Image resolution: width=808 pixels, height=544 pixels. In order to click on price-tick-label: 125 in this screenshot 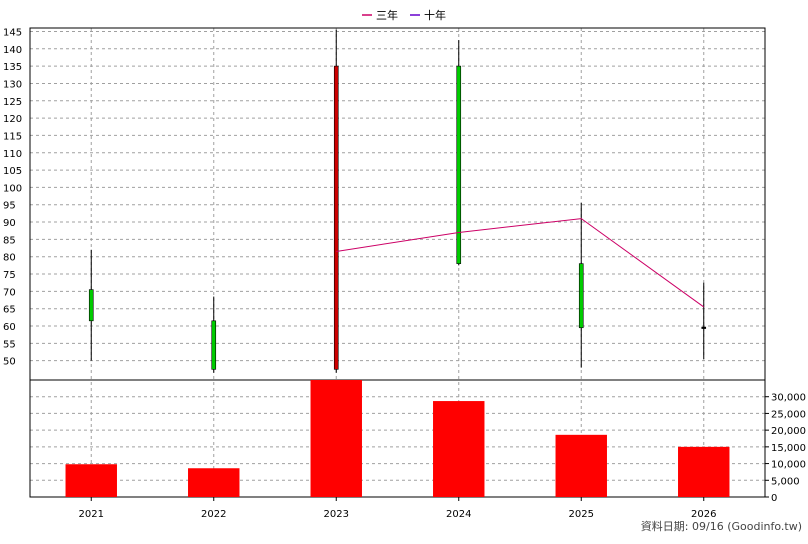, I will do `click(12, 102)`.